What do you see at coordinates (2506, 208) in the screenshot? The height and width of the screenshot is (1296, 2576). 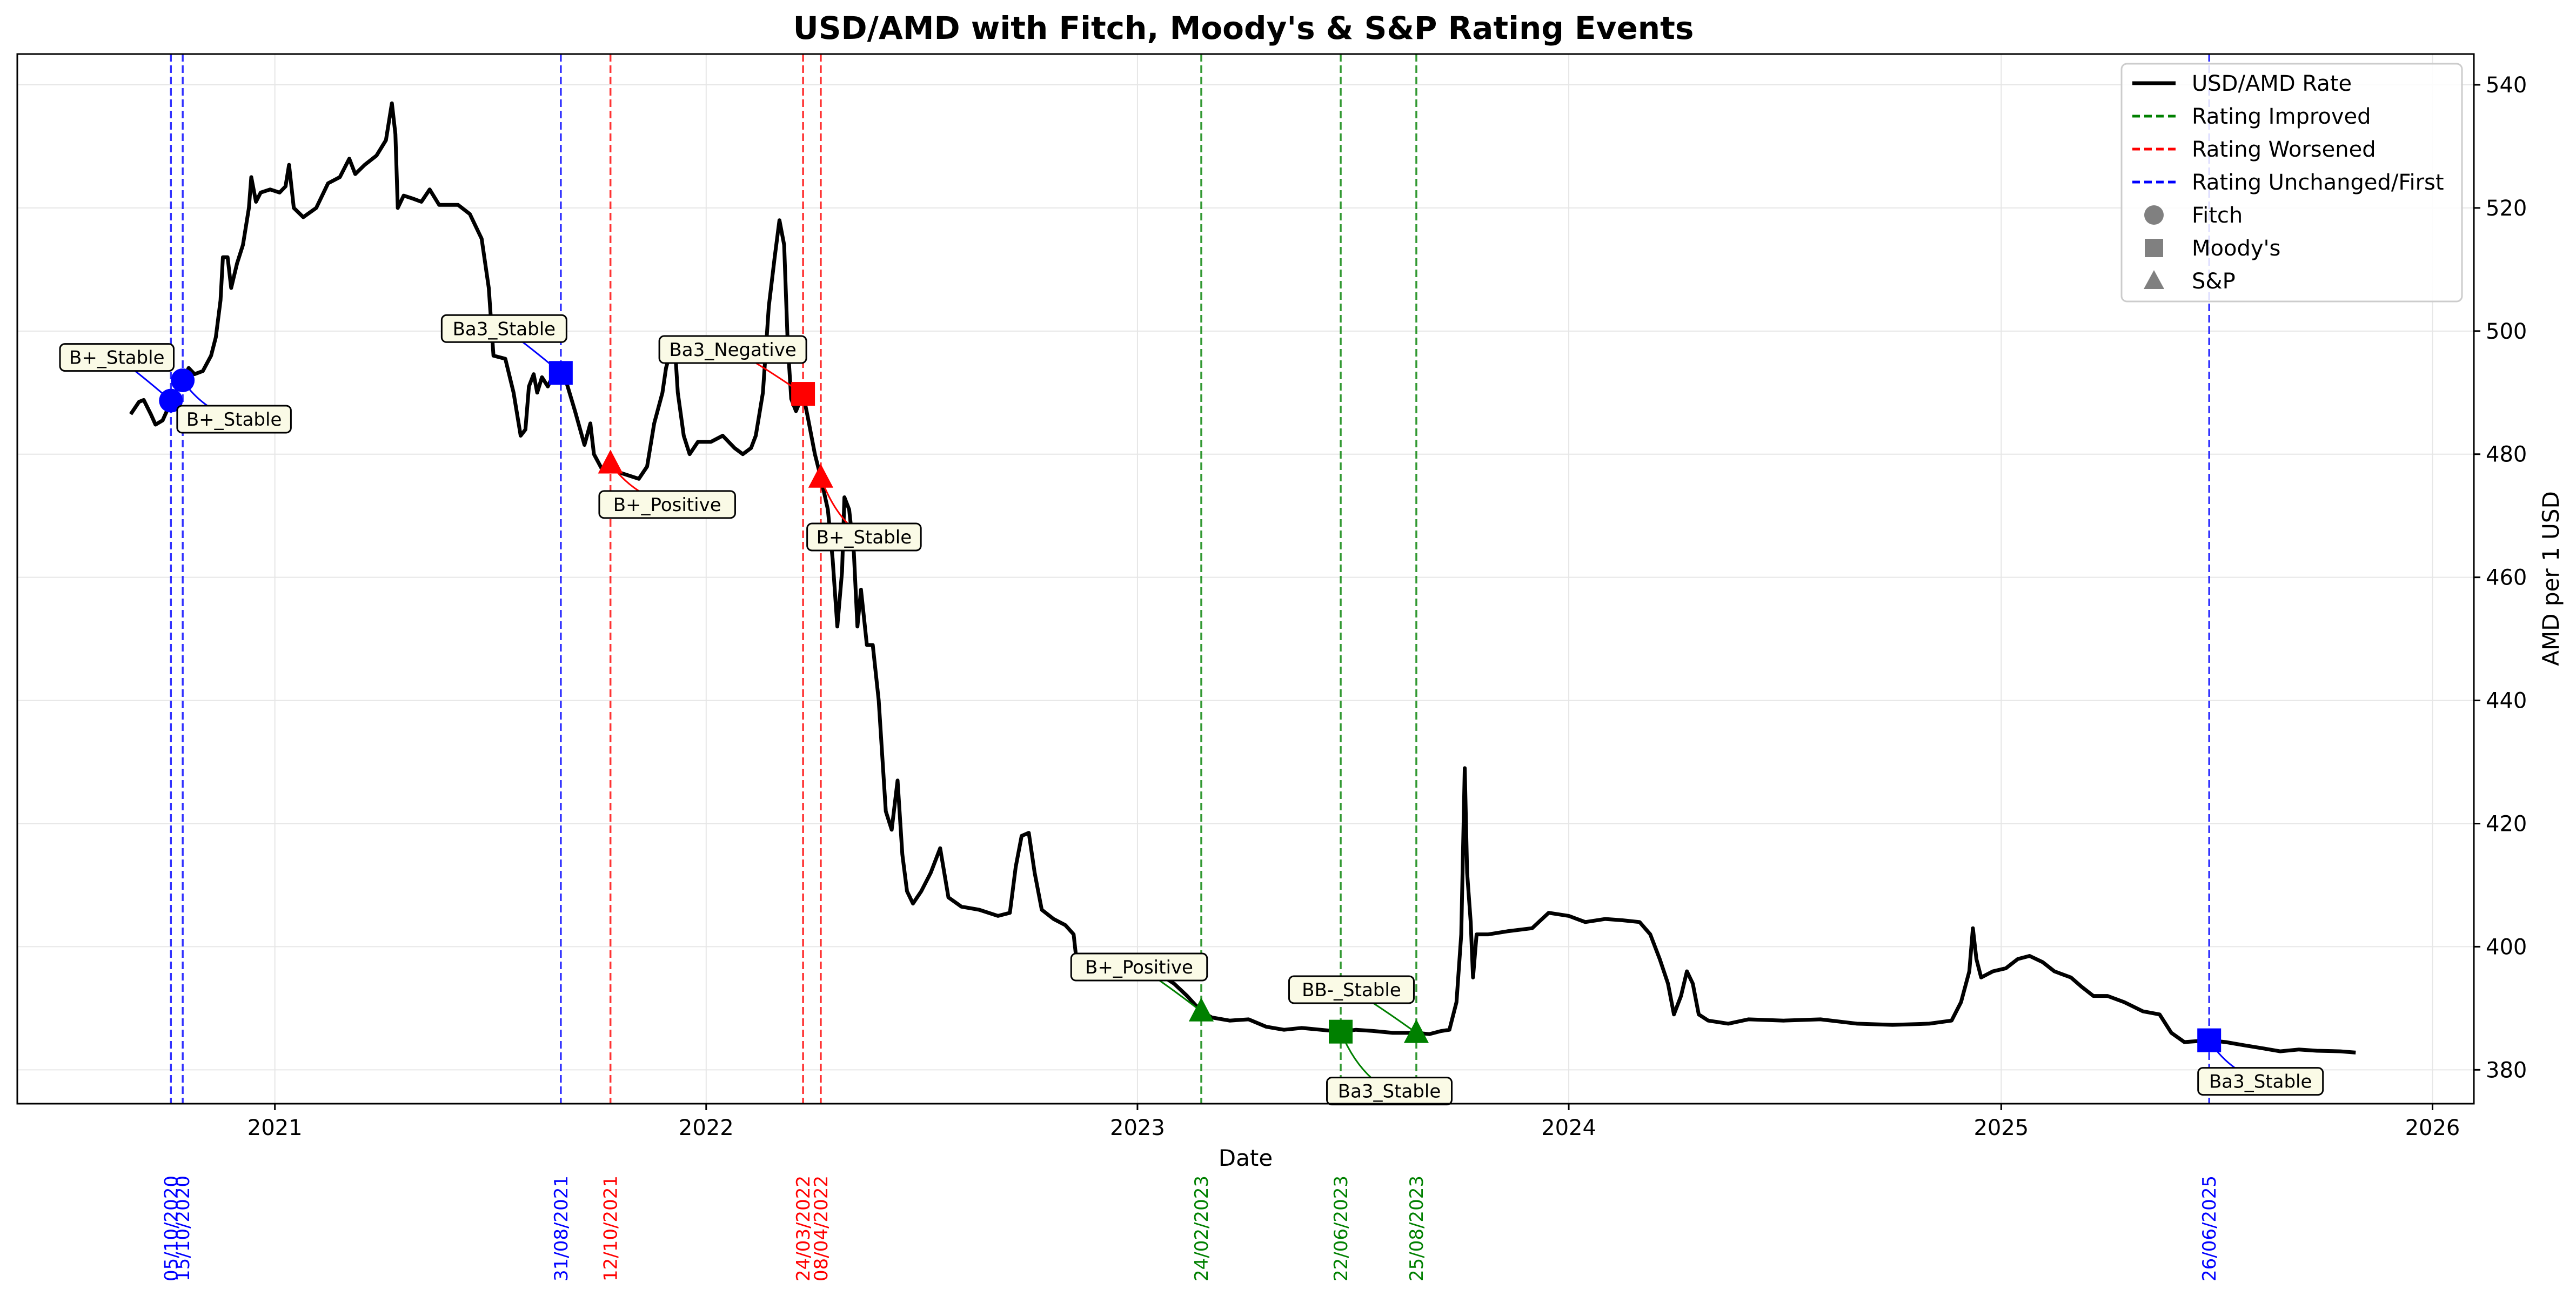 I see `y-tick-label: 520` at bounding box center [2506, 208].